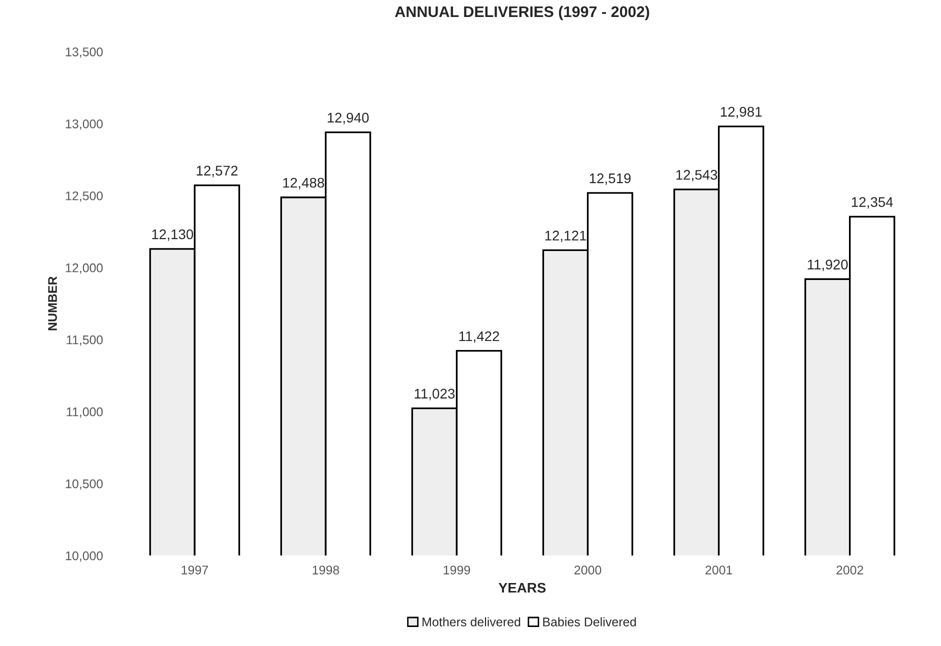 The height and width of the screenshot is (646, 941). What do you see at coordinates (522, 13) in the screenshot?
I see `chart-title: ANNUAL DELIVERIES (1997 - 2002)` at bounding box center [522, 13].